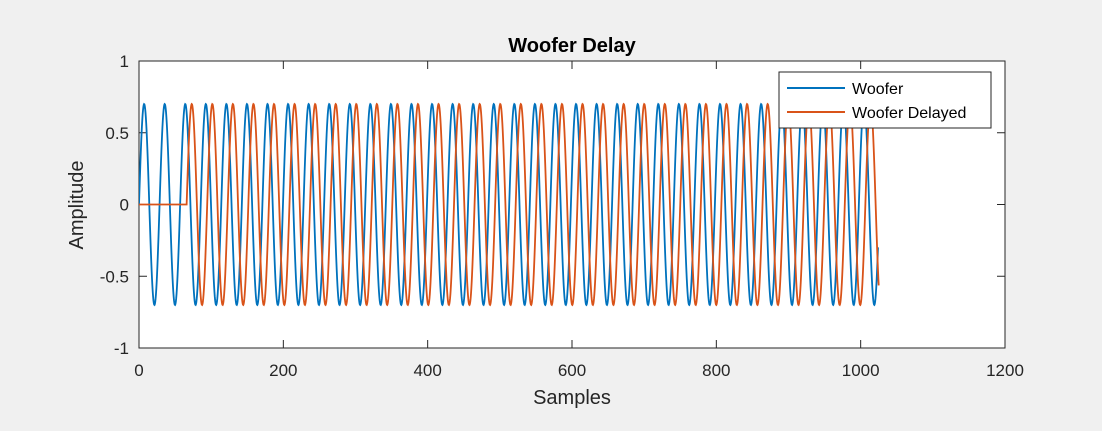 Image resolution: width=1102 pixels, height=431 pixels. I want to click on y-tick-label: 1, so click(124, 61).